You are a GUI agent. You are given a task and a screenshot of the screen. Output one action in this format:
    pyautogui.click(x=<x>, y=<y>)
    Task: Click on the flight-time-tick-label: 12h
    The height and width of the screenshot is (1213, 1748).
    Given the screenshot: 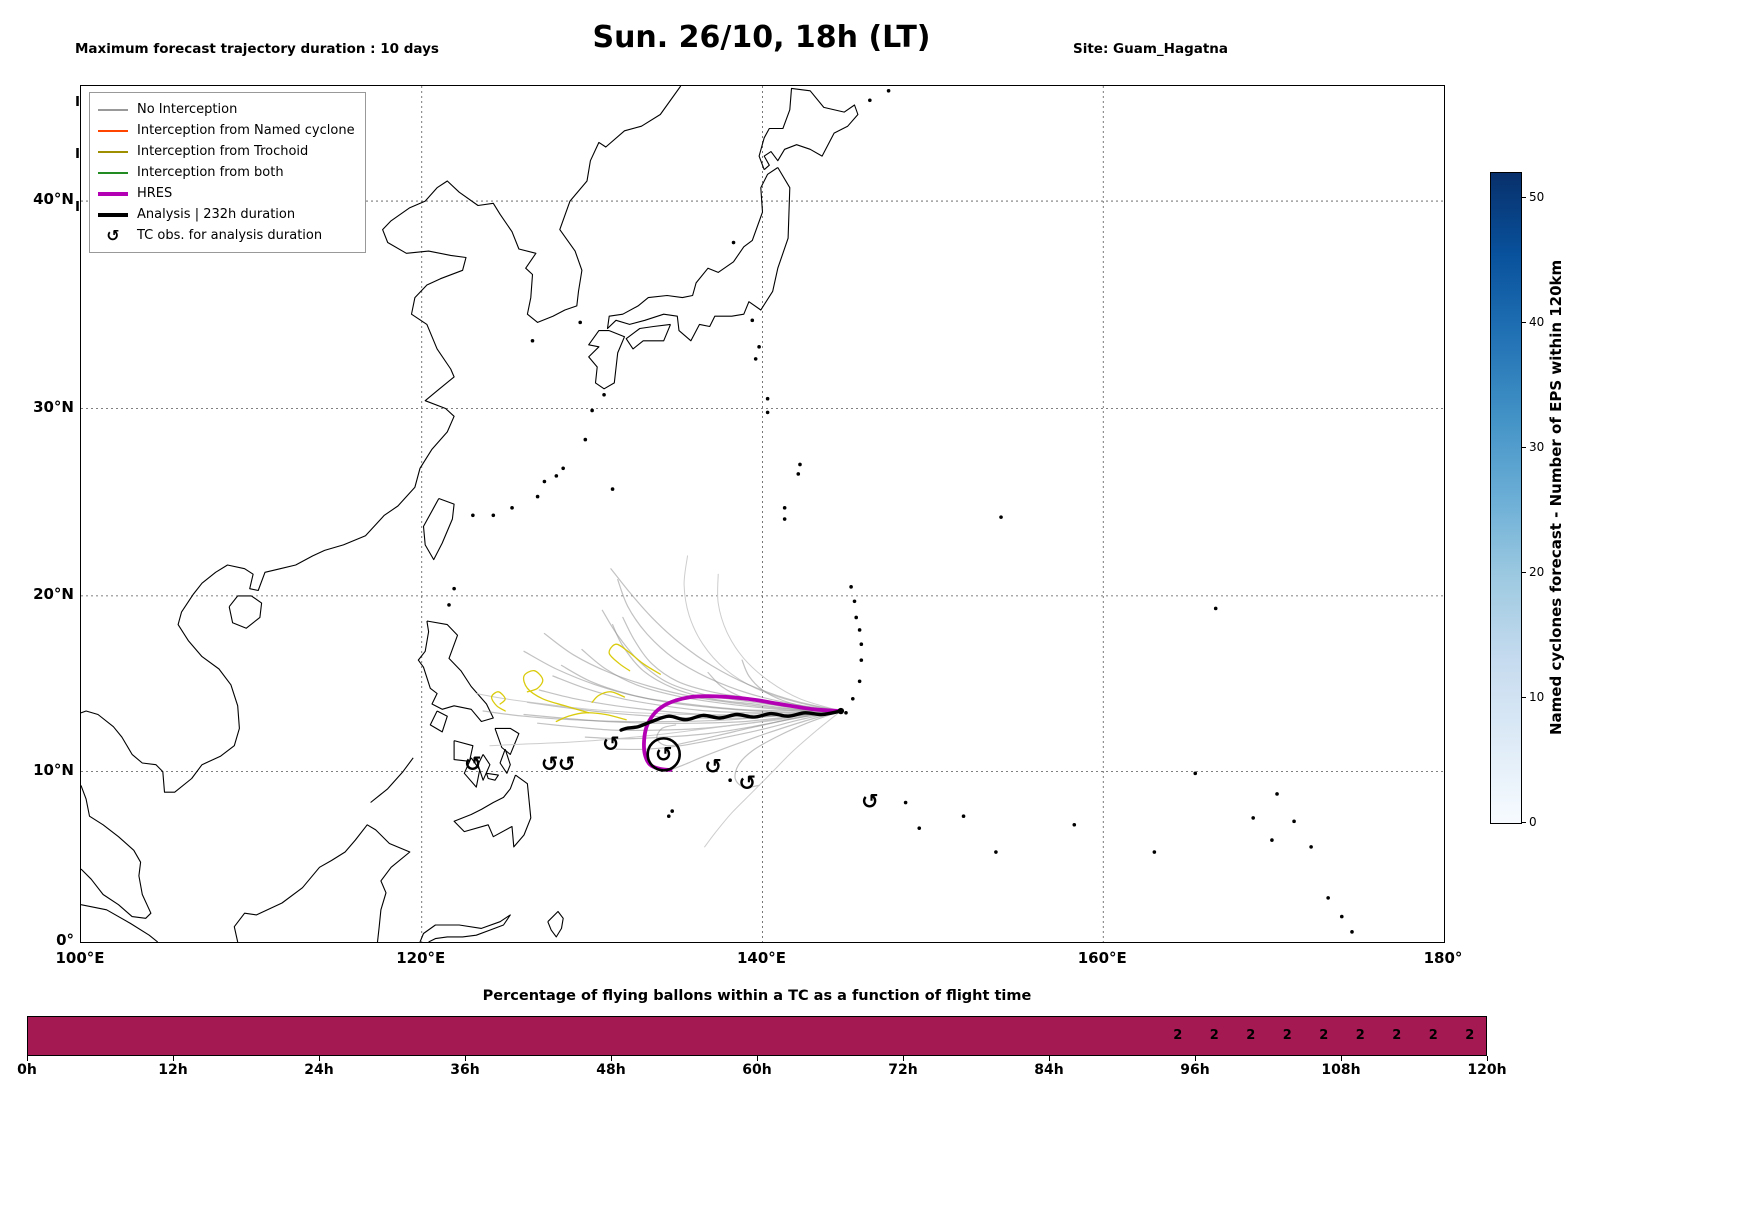 What is the action you would take?
    pyautogui.click(x=173, y=1070)
    